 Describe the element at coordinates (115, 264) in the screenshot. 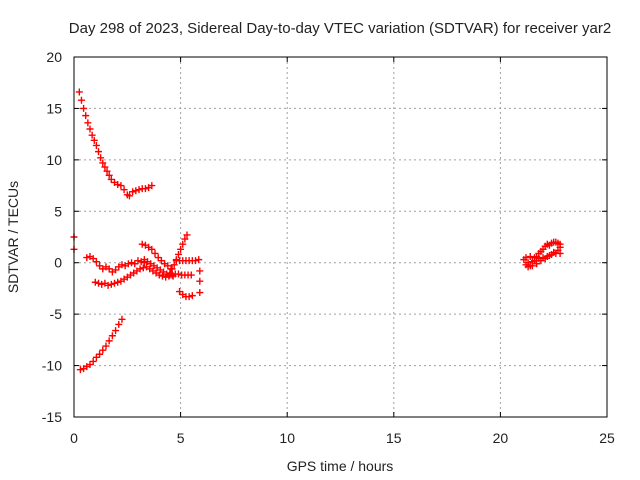

I see `series-near-zero-track-a` at that location.